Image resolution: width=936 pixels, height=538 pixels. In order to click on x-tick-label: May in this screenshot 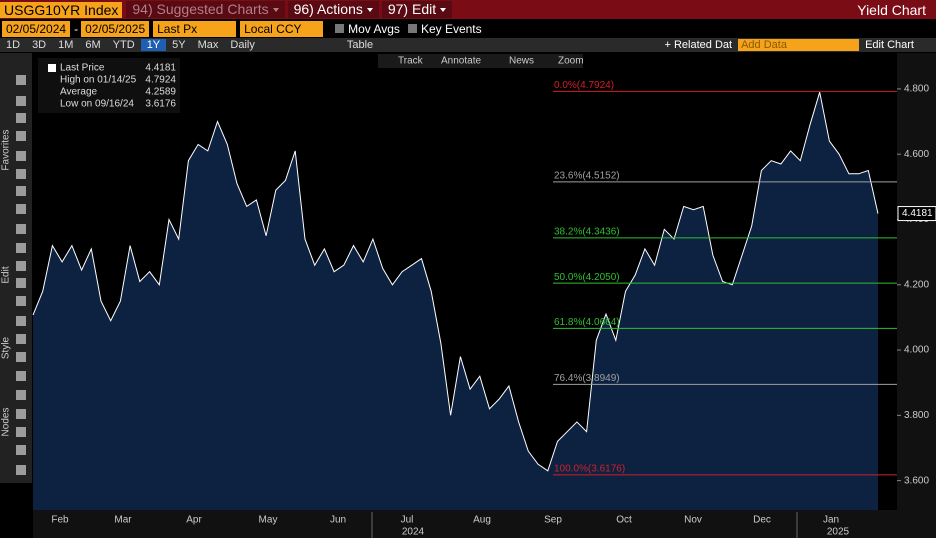, I will do `click(268, 520)`.